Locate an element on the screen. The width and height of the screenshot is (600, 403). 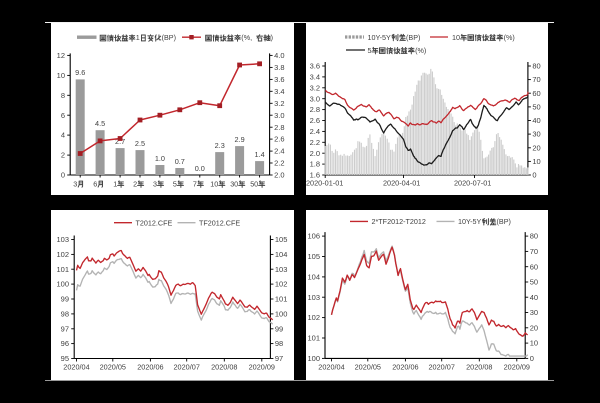
svg-text: 2020/04 is located at coordinates (331, 366).